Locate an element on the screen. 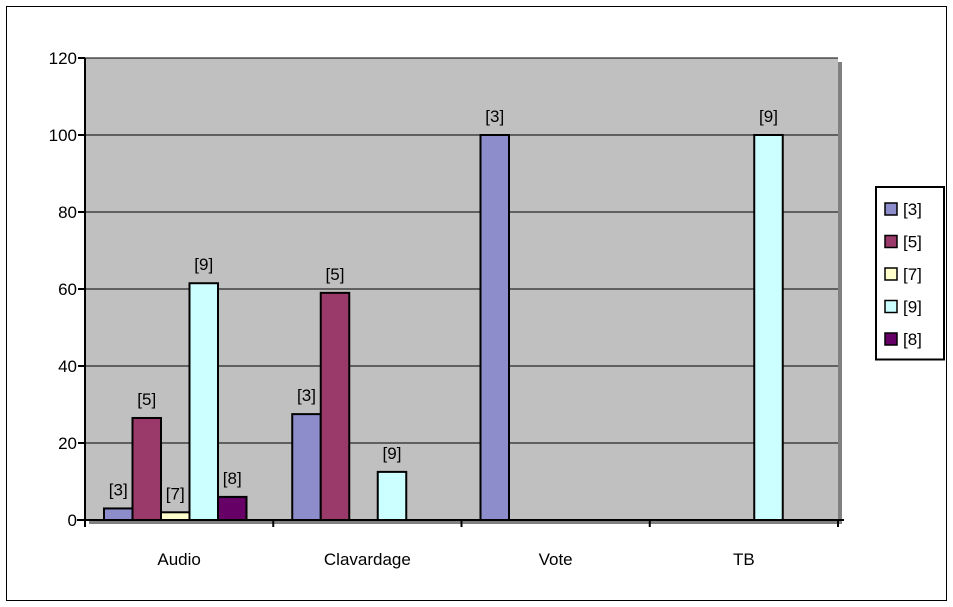 The width and height of the screenshot is (953, 607). legend-label: [7] is located at coordinates (912, 274).